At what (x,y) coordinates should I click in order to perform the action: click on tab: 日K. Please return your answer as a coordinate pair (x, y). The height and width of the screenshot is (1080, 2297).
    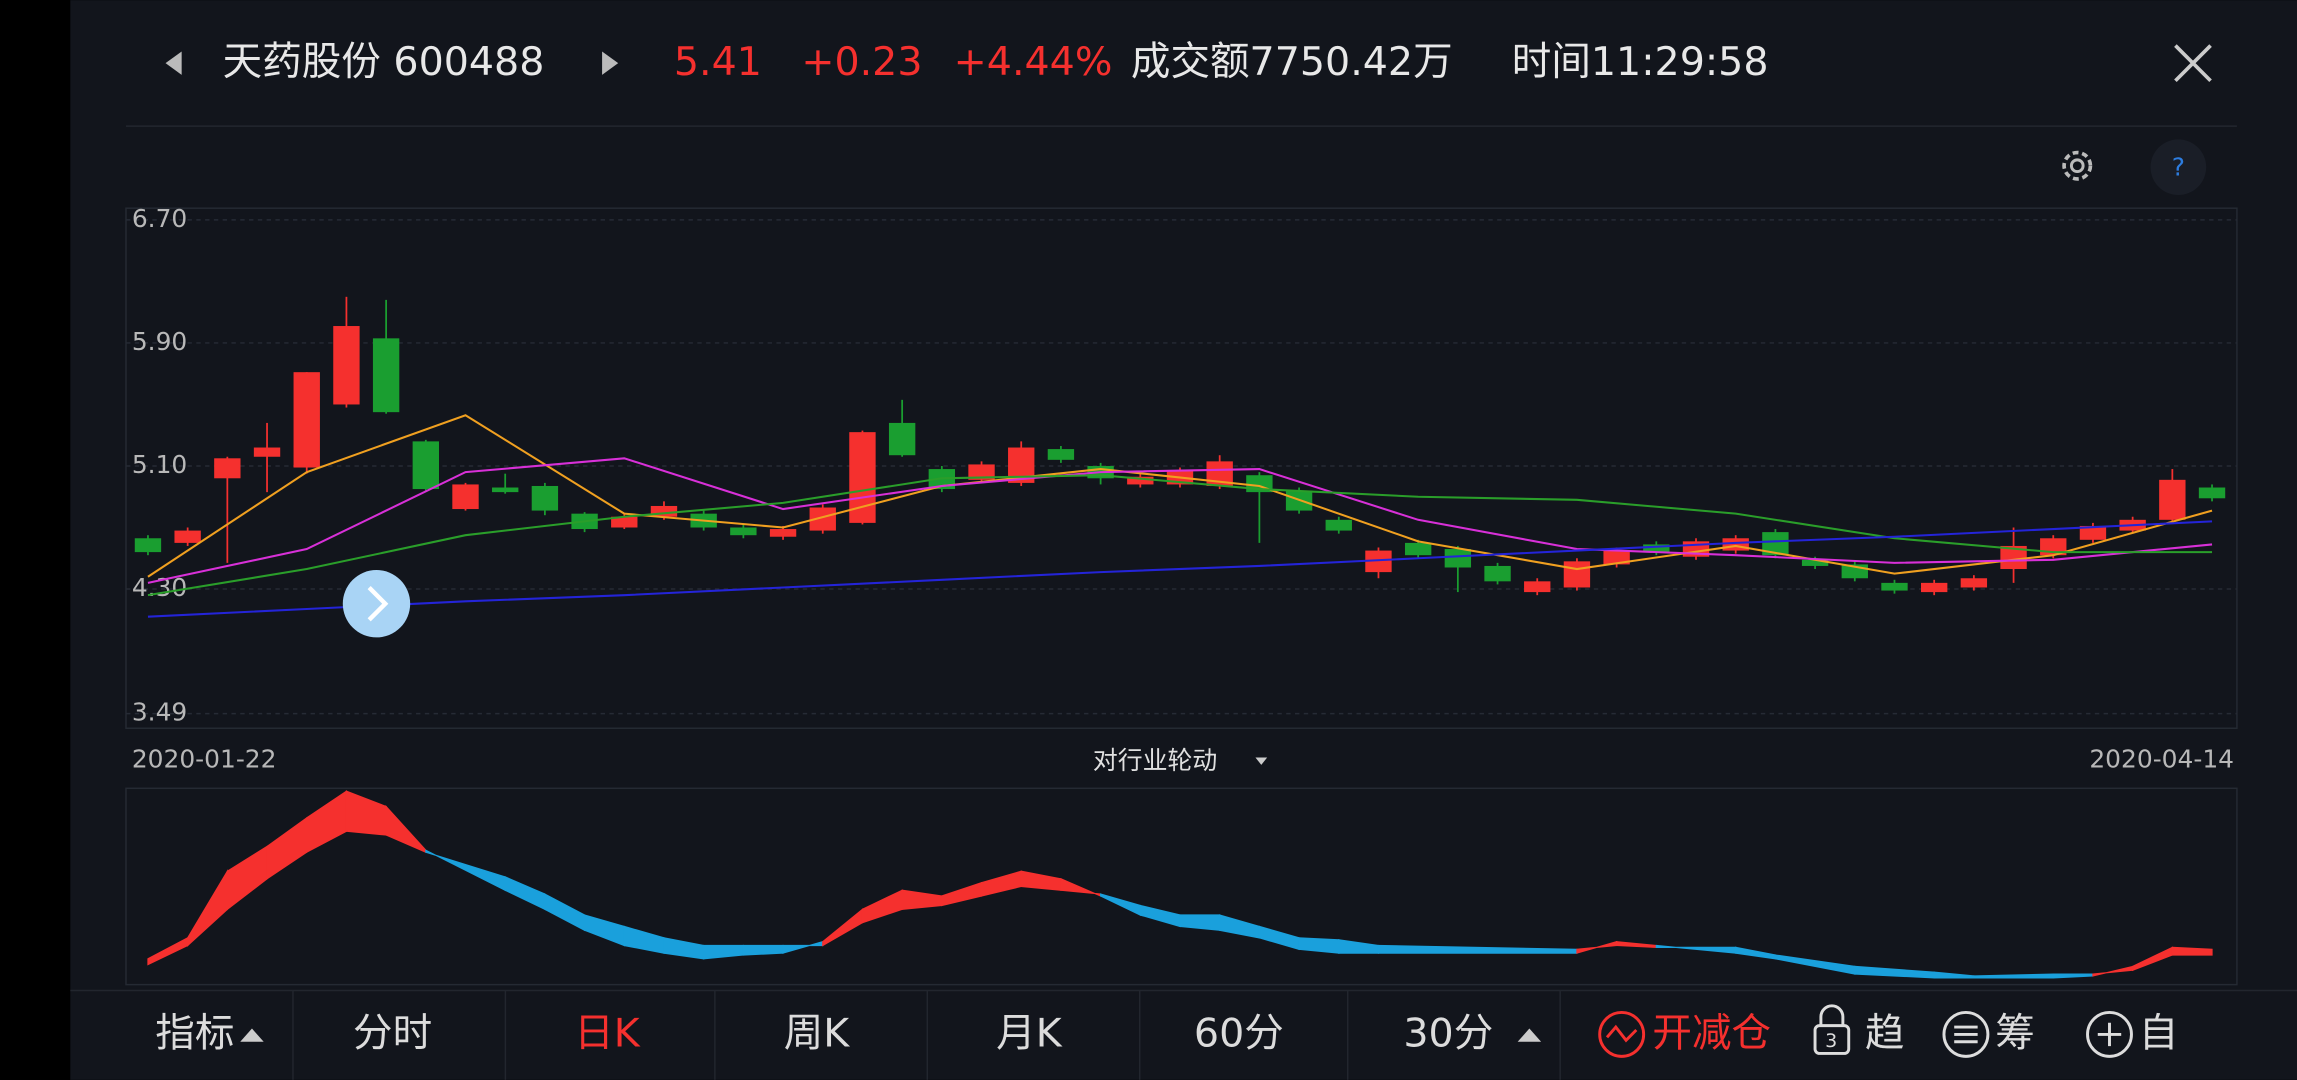
    Looking at the image, I should click on (607, 1033).